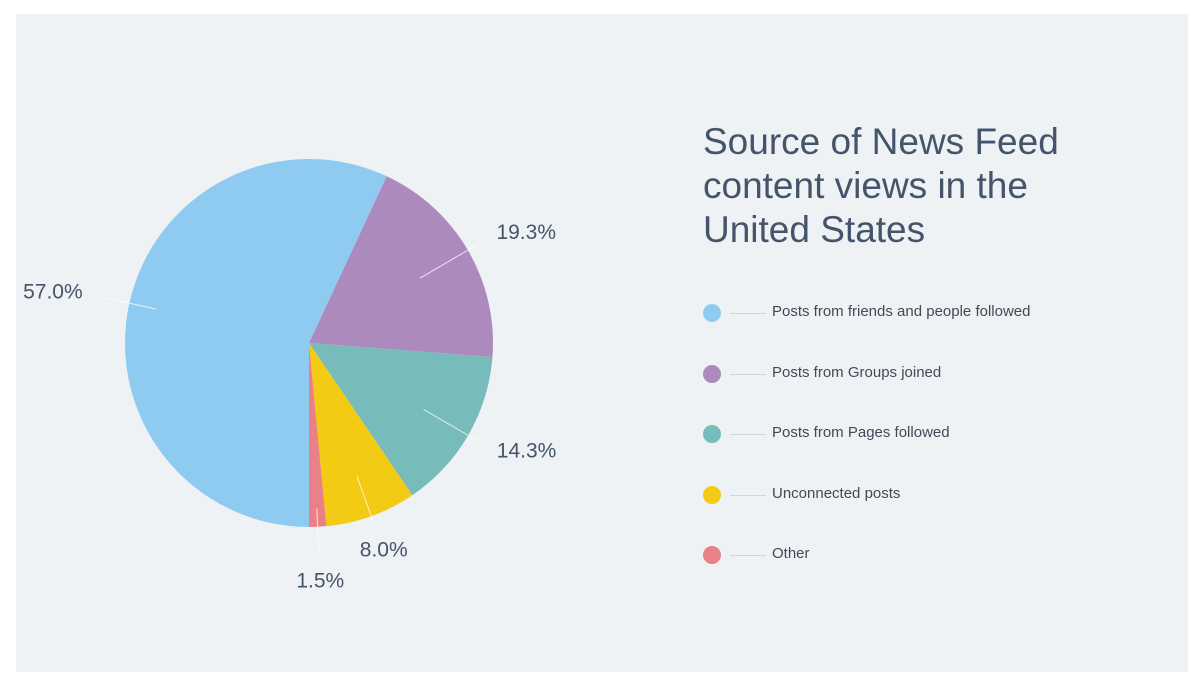 The height and width of the screenshot is (679, 1200). What do you see at coordinates (448, 261) in the screenshot?
I see `pie-label-leader-groups` at bounding box center [448, 261].